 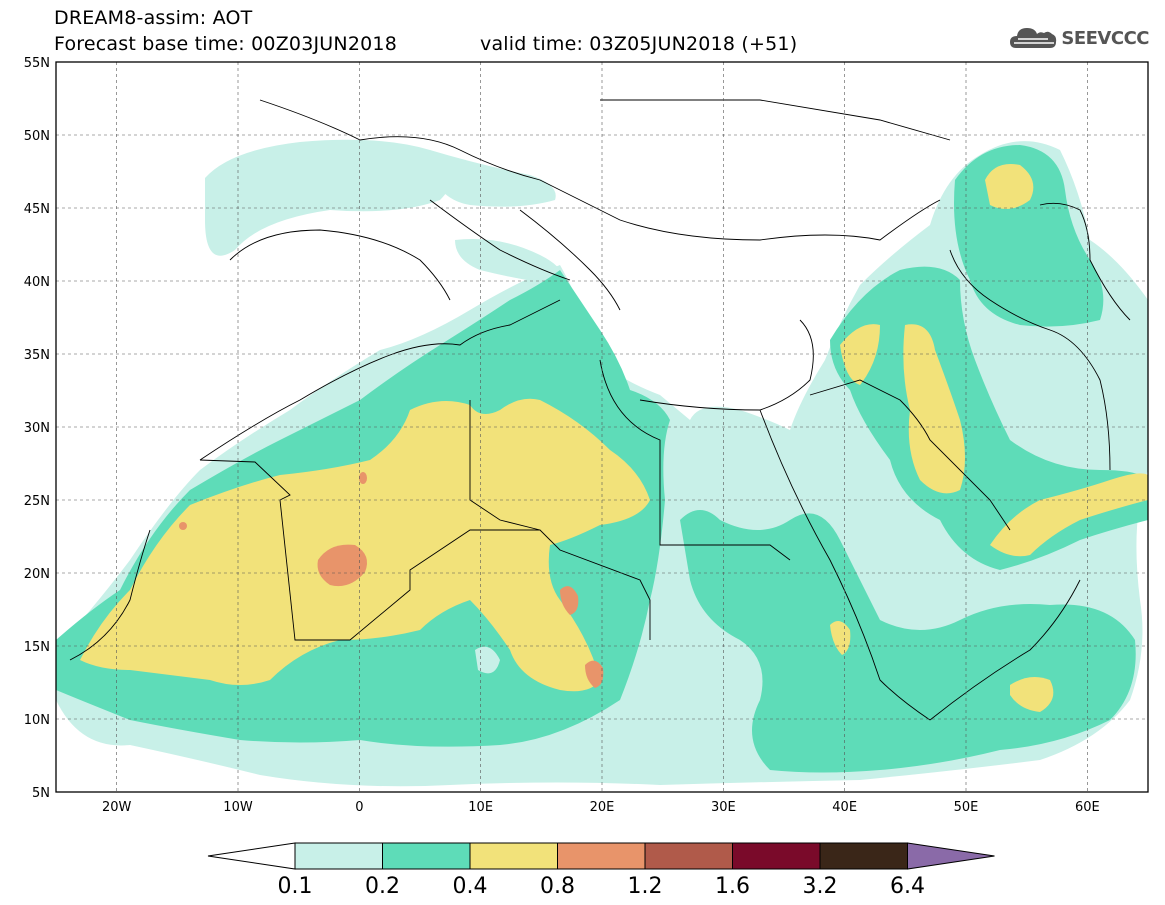 I want to click on lon-label: 50E, so click(x=966, y=807).